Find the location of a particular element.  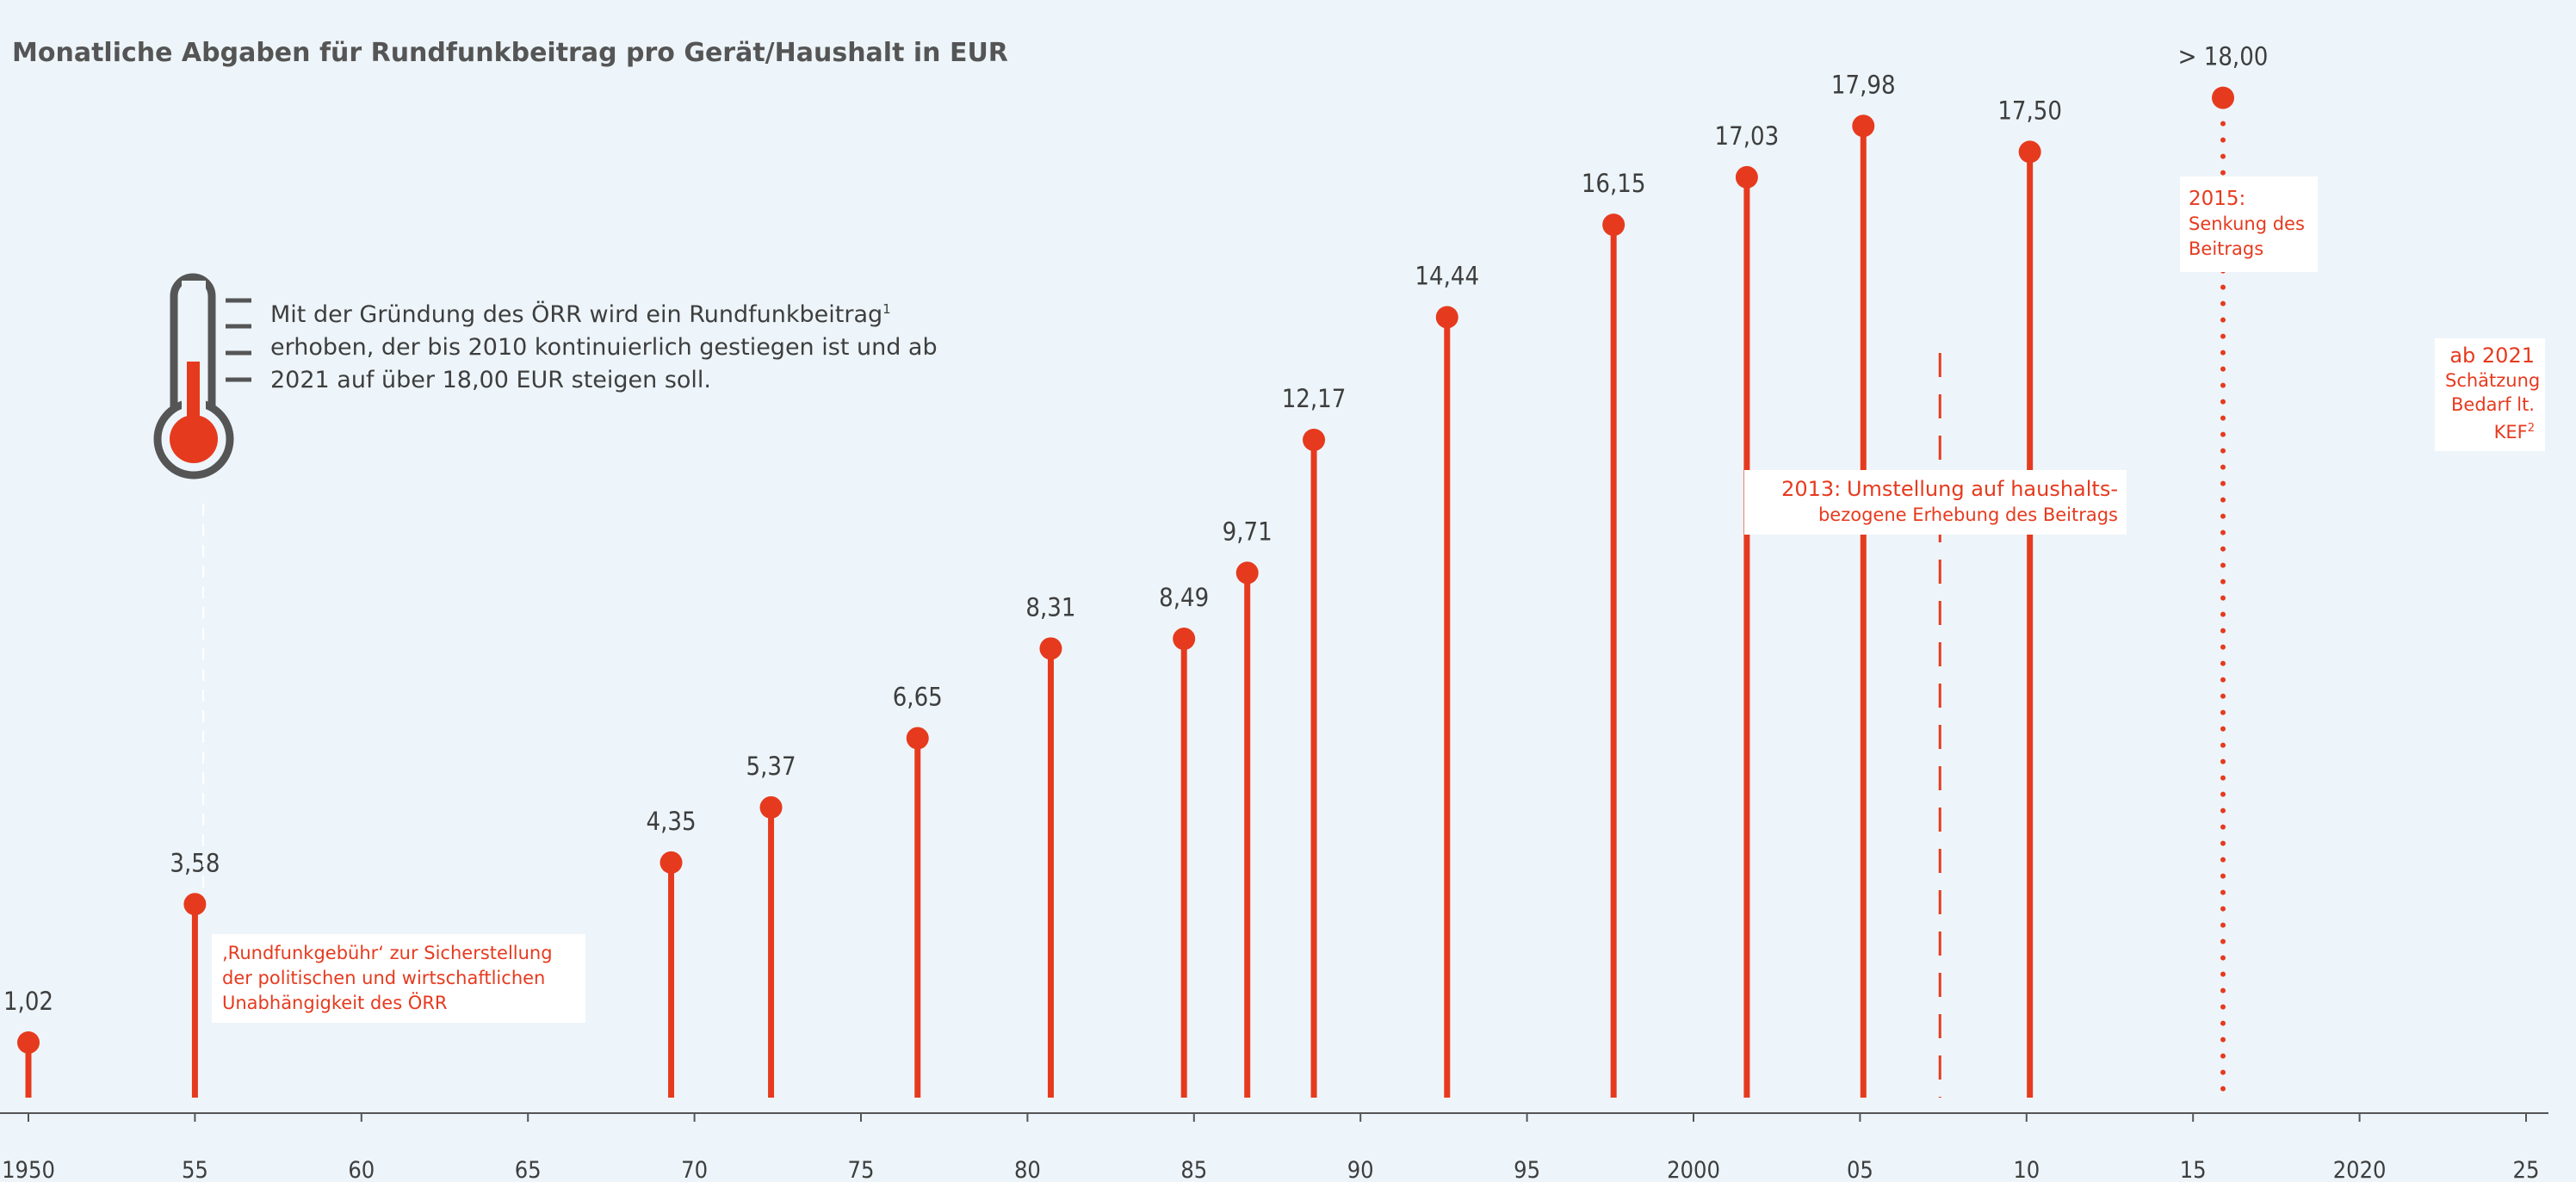

note-2015-line-1: Senkung des is located at coordinates (2247, 224).